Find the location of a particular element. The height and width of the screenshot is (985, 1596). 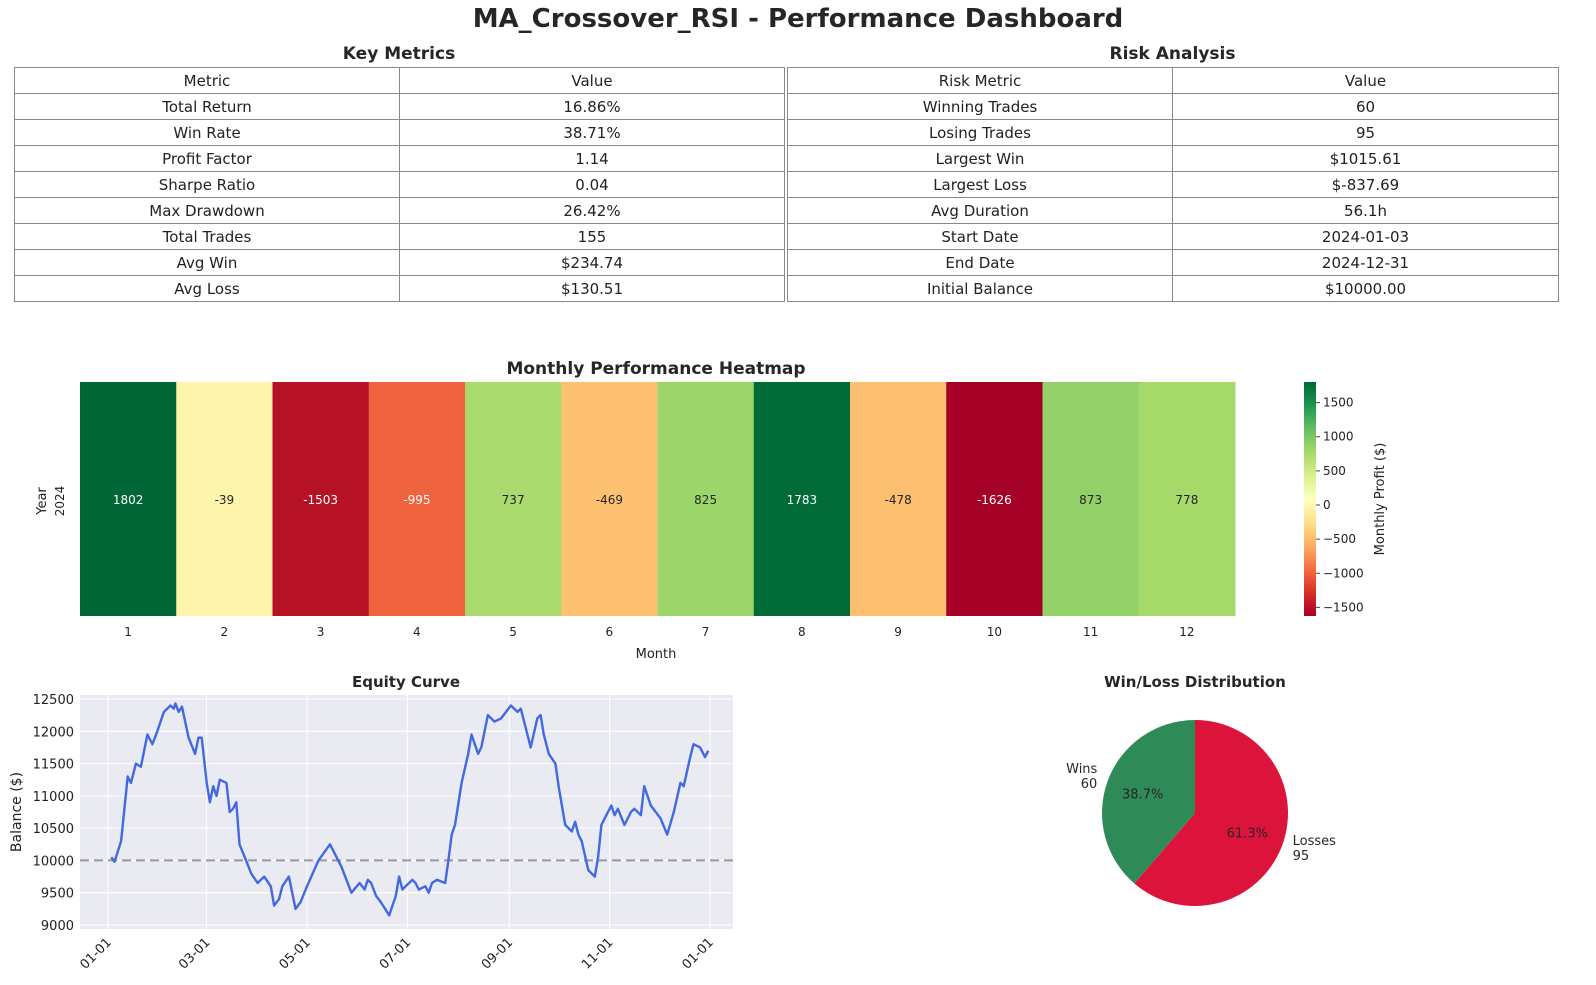

equity-x-ticks: 01-01 03-01 05-01 07-01 09-01 11-01 01-01 is located at coordinates (396, 953).